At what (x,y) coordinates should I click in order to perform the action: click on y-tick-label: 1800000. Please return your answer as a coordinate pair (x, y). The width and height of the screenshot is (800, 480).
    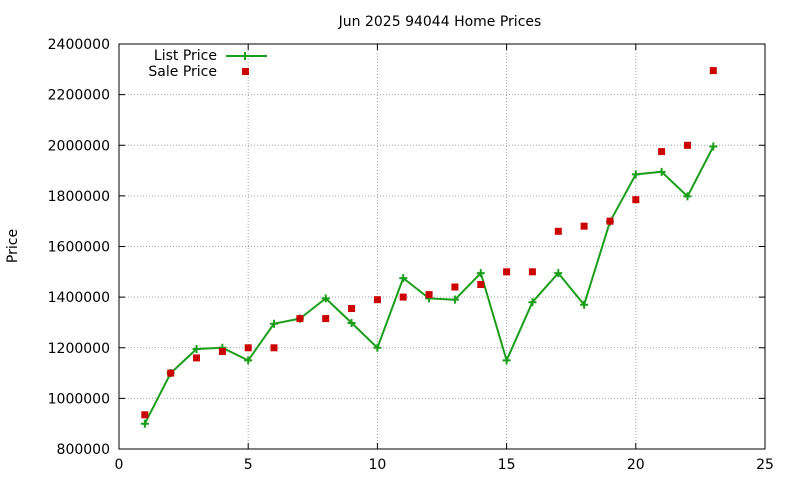
    Looking at the image, I should click on (79, 197).